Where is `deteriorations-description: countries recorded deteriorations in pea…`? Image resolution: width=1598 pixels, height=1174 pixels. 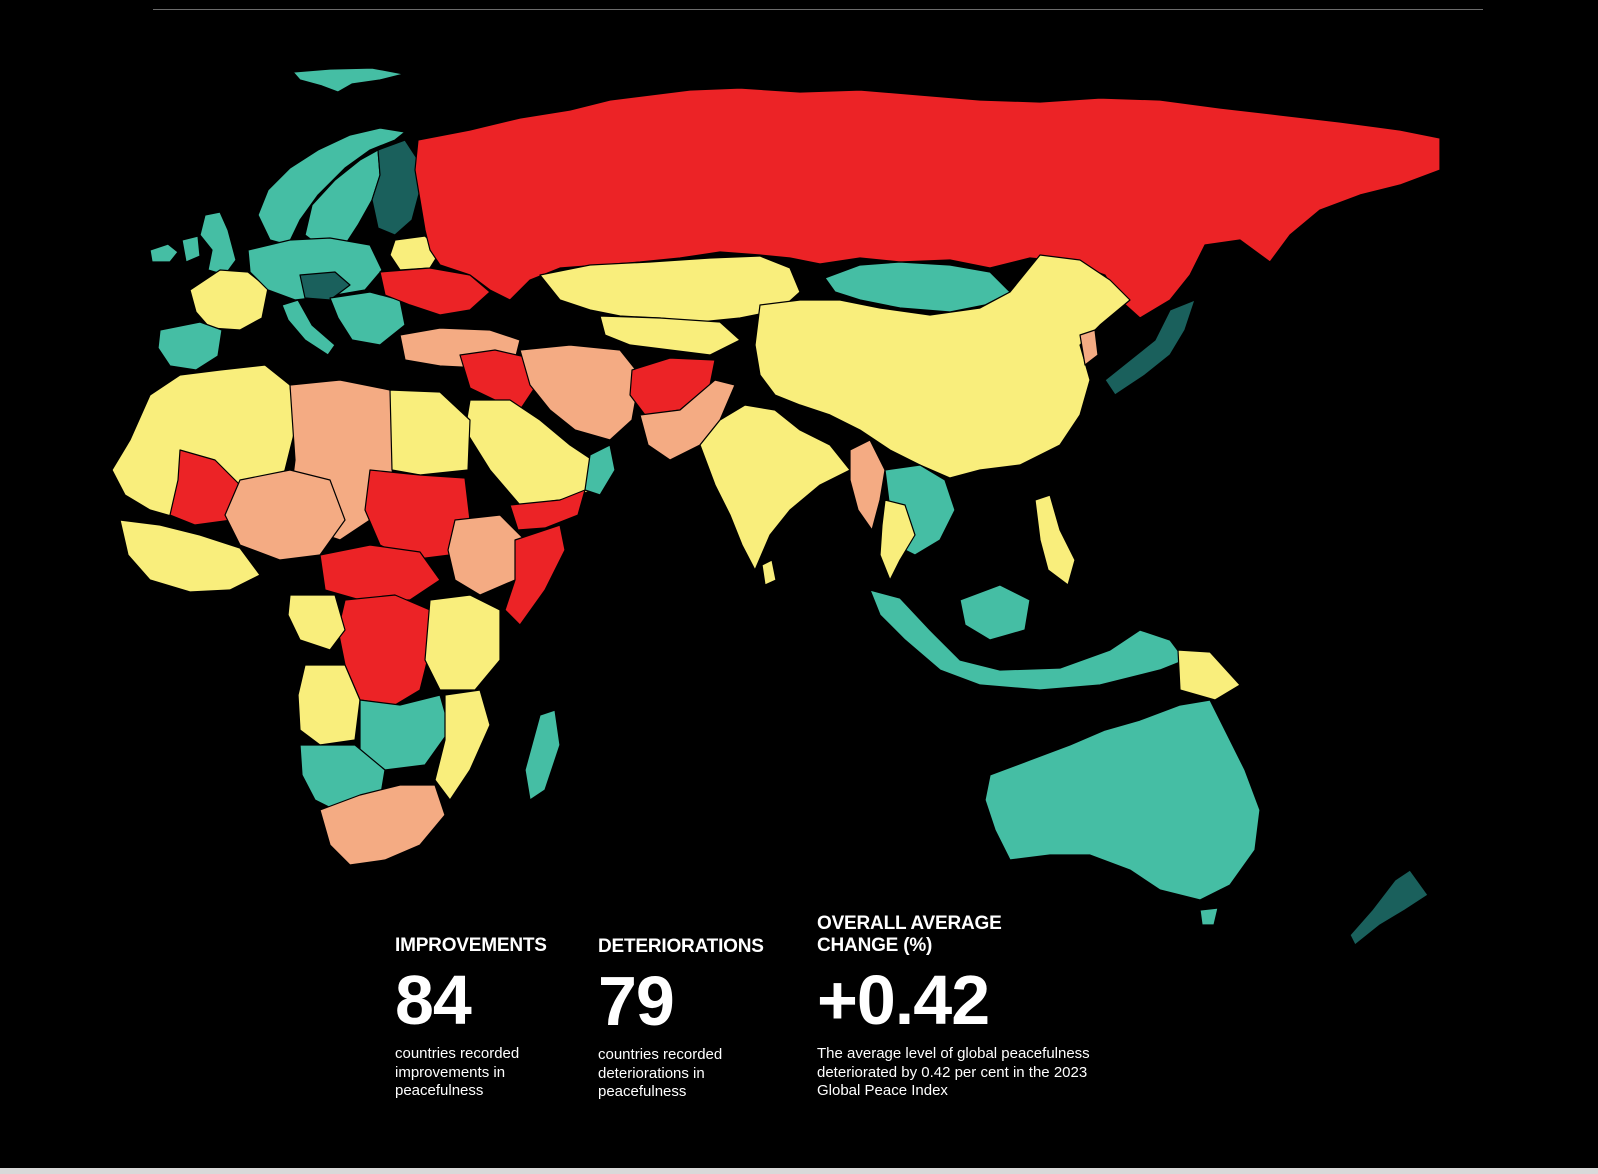
deteriorations-description: countries recorded deteriorations in pea… is located at coordinates (660, 1073).